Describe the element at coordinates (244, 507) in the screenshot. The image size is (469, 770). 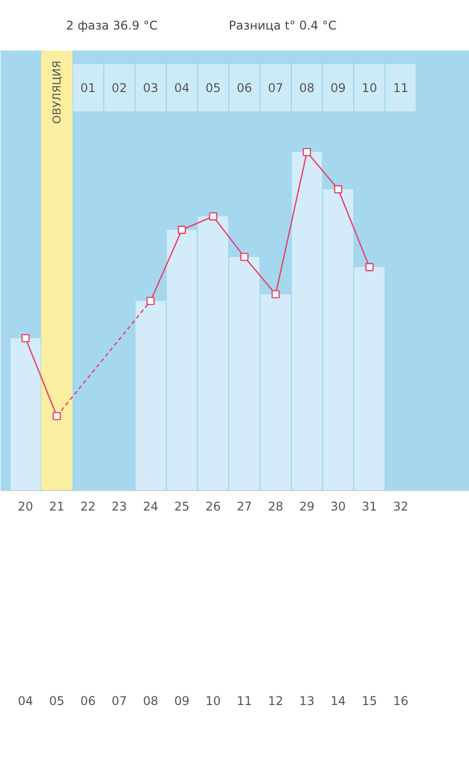
I see `x-tick-label: 27` at that location.